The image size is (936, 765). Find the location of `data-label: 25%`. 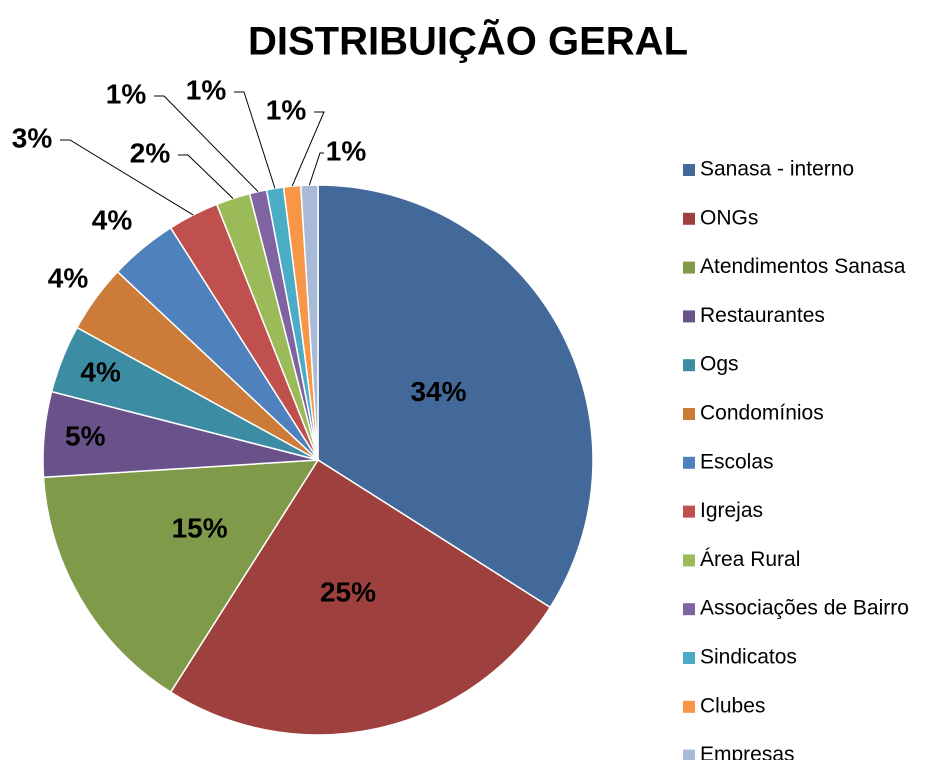

data-label: 25% is located at coordinates (348, 592).